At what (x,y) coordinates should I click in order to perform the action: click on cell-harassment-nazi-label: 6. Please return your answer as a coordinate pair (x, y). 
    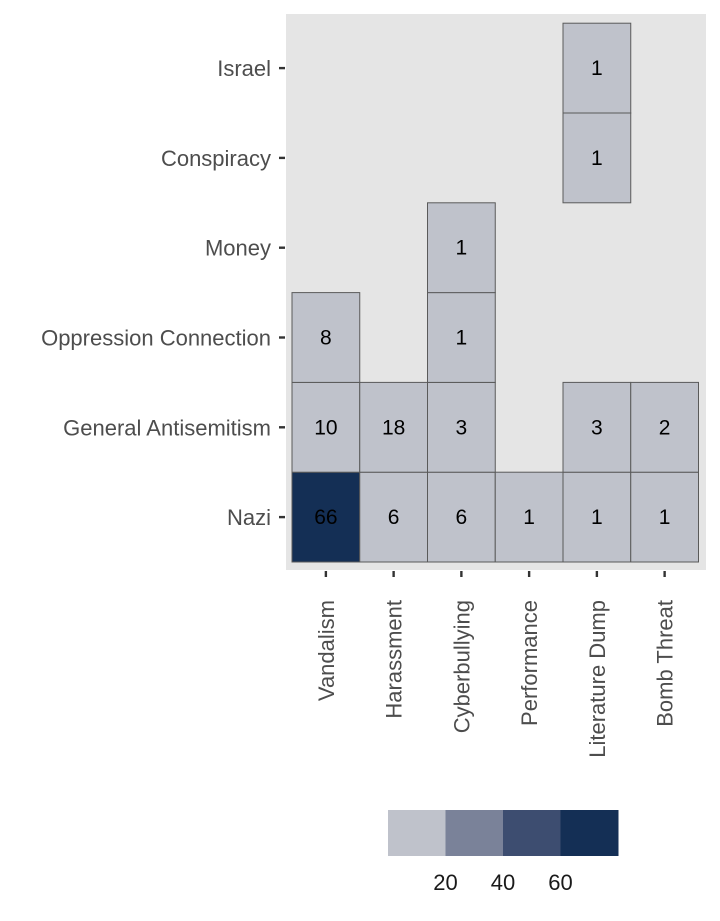
    Looking at the image, I should click on (394, 517).